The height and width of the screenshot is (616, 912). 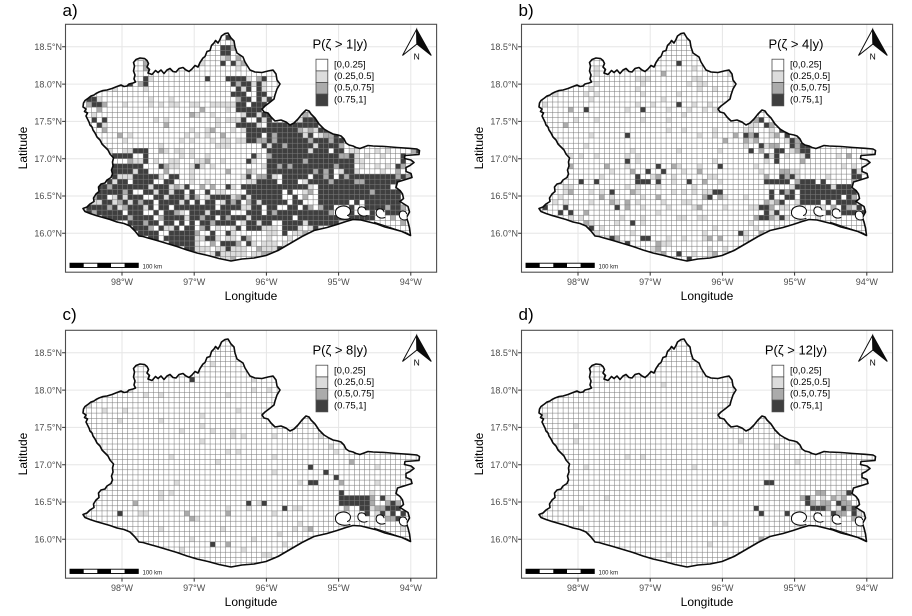 What do you see at coordinates (526, 314) in the screenshot?
I see `svg-text: d)` at bounding box center [526, 314].